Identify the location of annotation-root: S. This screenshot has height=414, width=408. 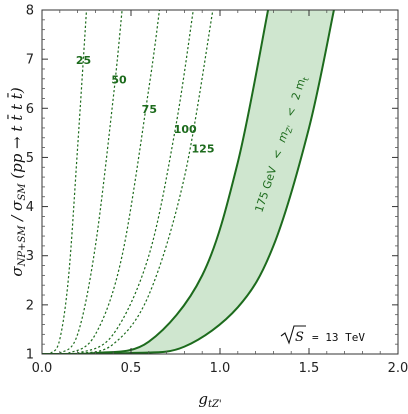
(299, 337).